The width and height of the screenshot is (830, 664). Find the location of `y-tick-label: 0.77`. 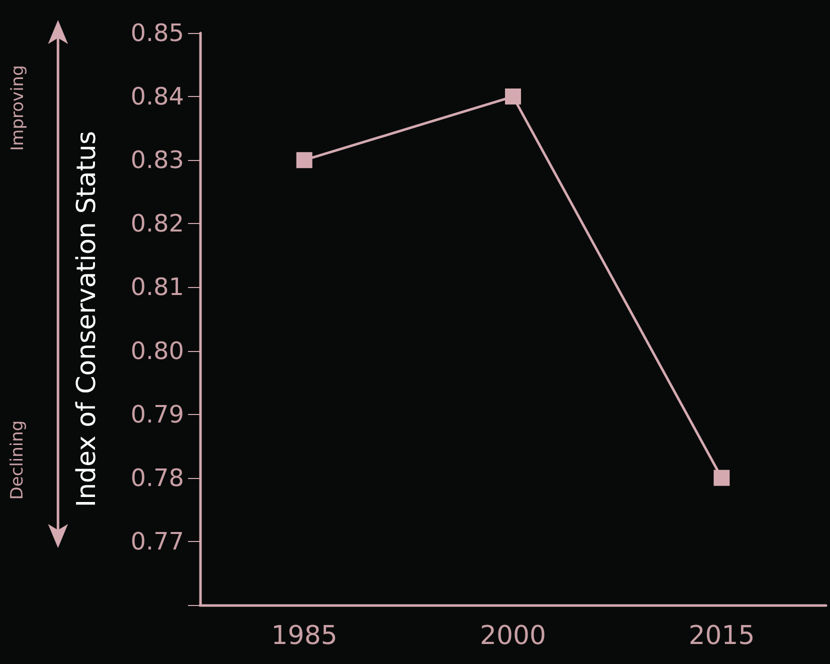

y-tick-label: 0.77 is located at coordinates (157, 541).